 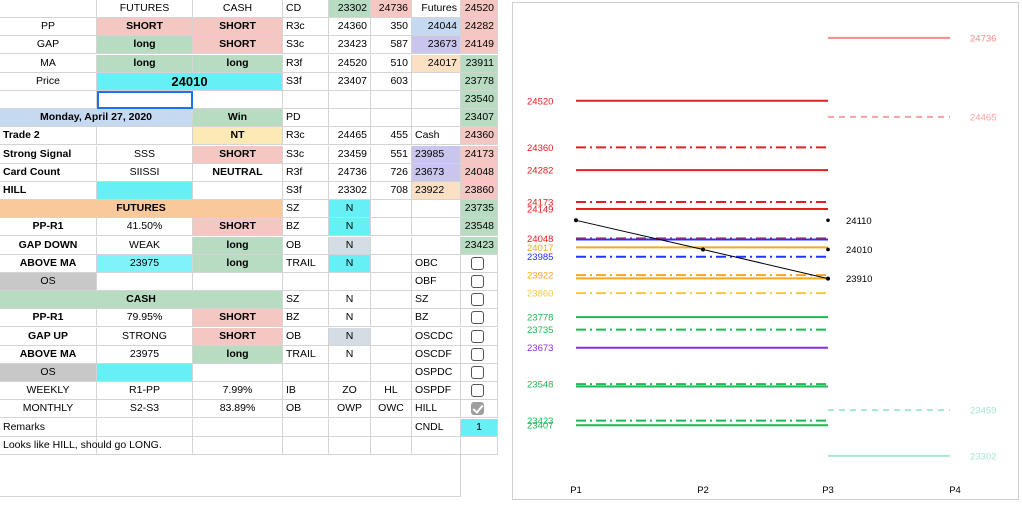 I want to click on row-label: GAP, so click(x=48, y=45).